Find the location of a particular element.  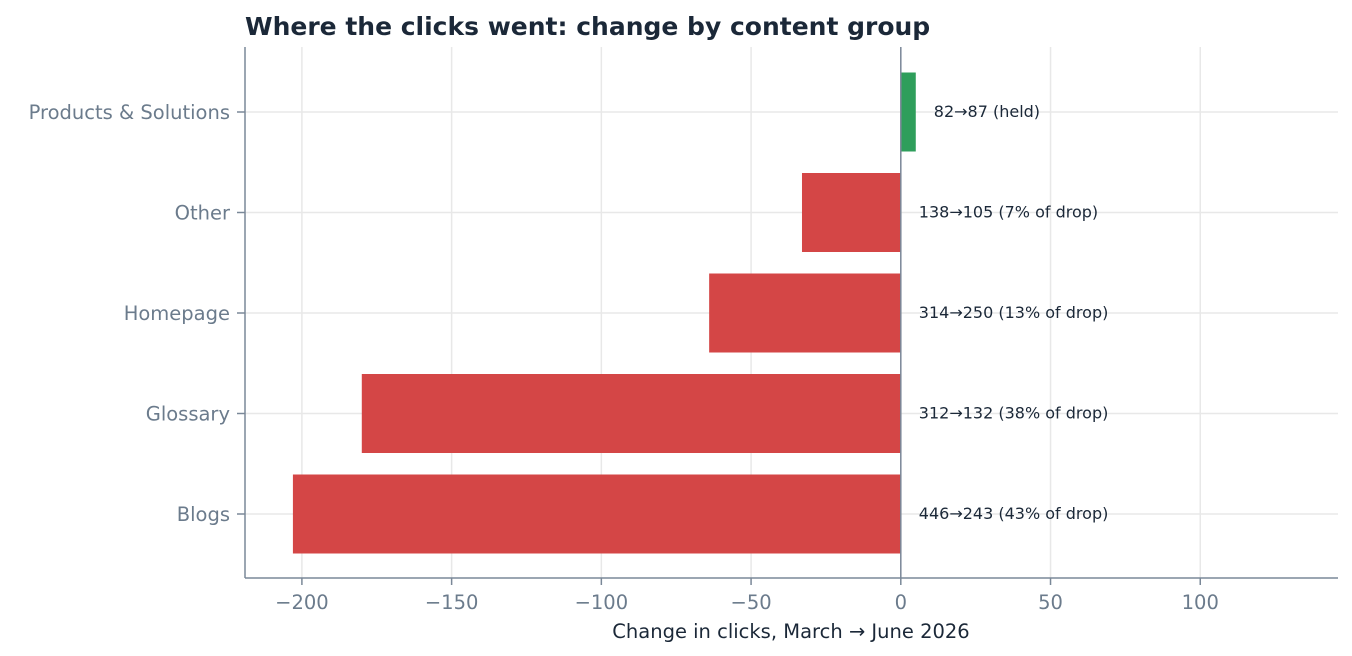

bar-annotation: 446→243 (43% of drop) is located at coordinates (1014, 513).